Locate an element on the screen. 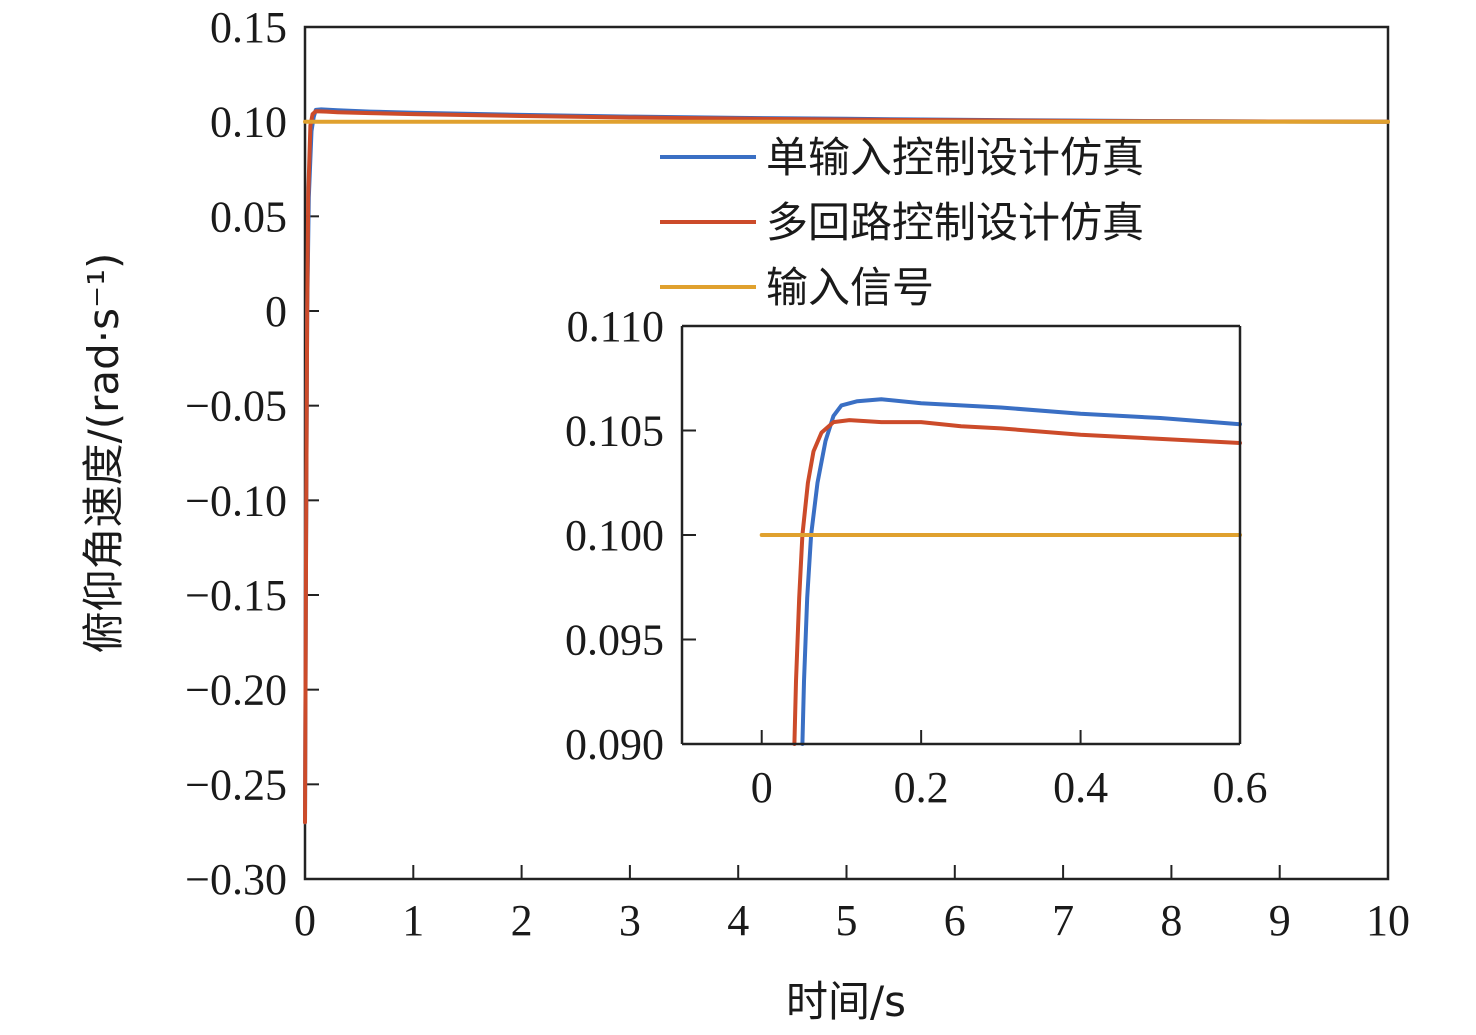  main-x-tick-label: 5 is located at coordinates (847, 920).